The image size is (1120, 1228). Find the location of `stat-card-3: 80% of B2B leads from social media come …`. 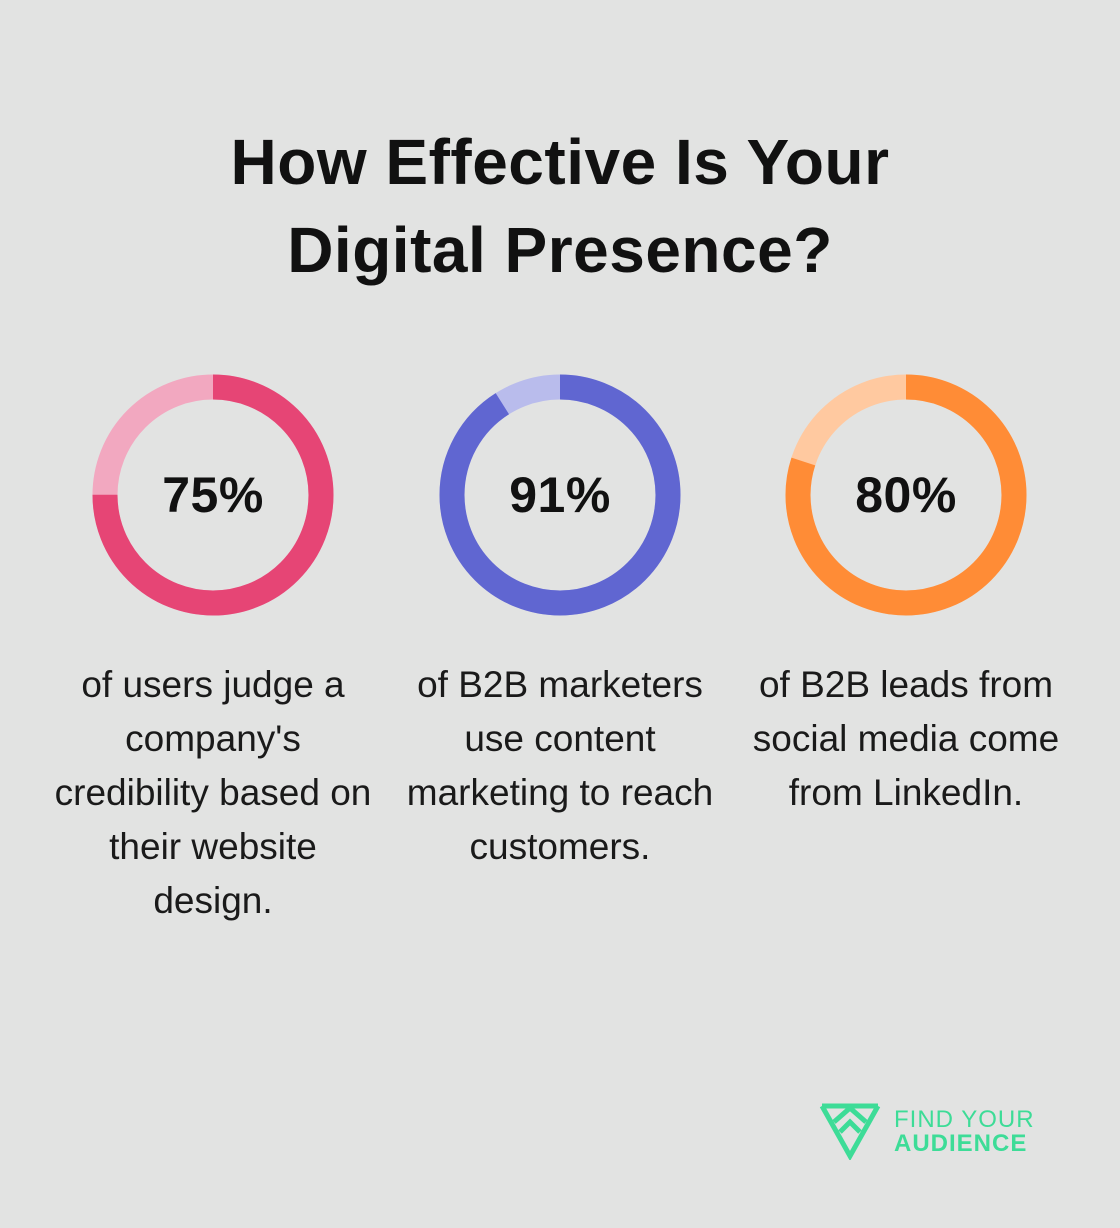

stat-card-3: 80% of B2B leads from social media come … is located at coordinates (906, 596).